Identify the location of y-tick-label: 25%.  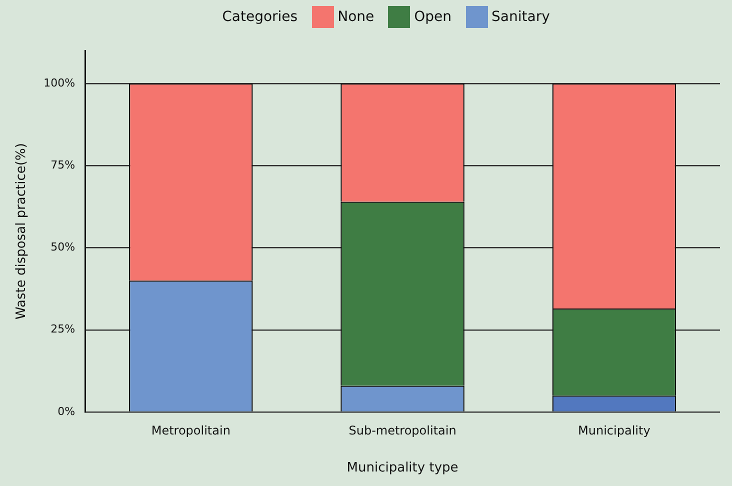
(63, 329).